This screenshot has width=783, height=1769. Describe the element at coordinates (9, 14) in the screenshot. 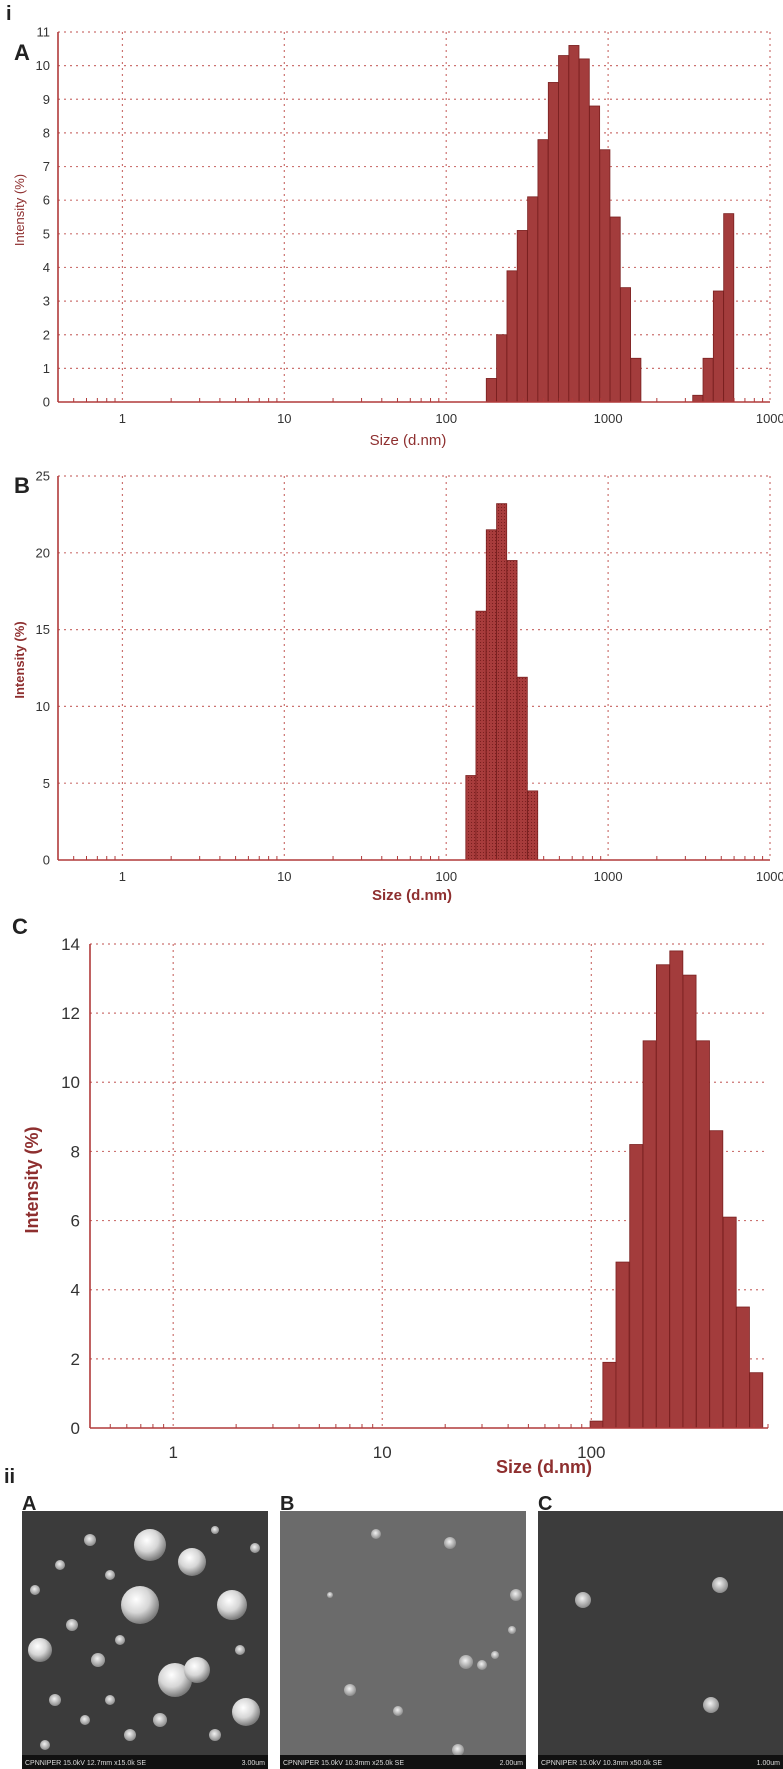

I see `part-i-label: i` at that location.